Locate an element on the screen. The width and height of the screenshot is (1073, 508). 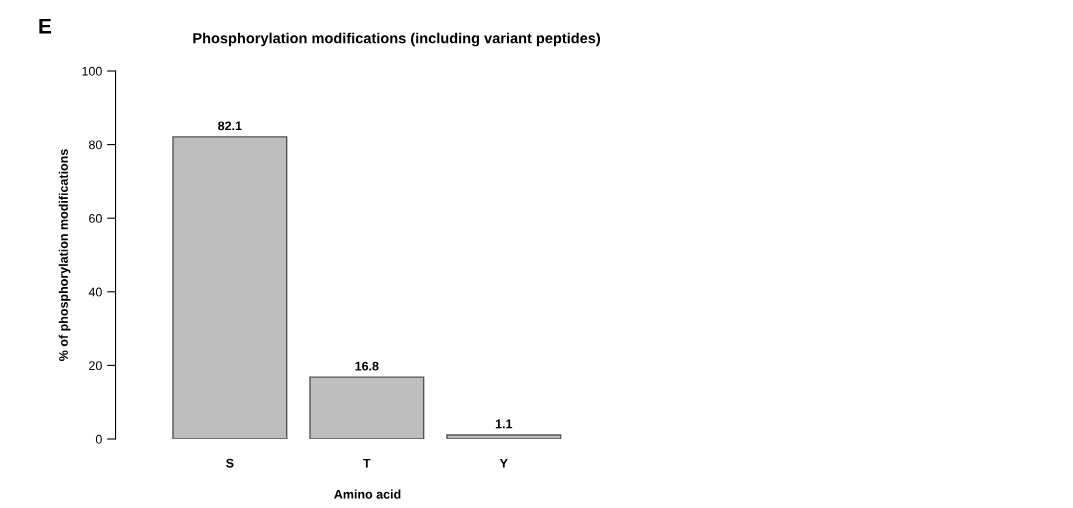
x-axis-title: Amino acid is located at coordinates (367, 494).